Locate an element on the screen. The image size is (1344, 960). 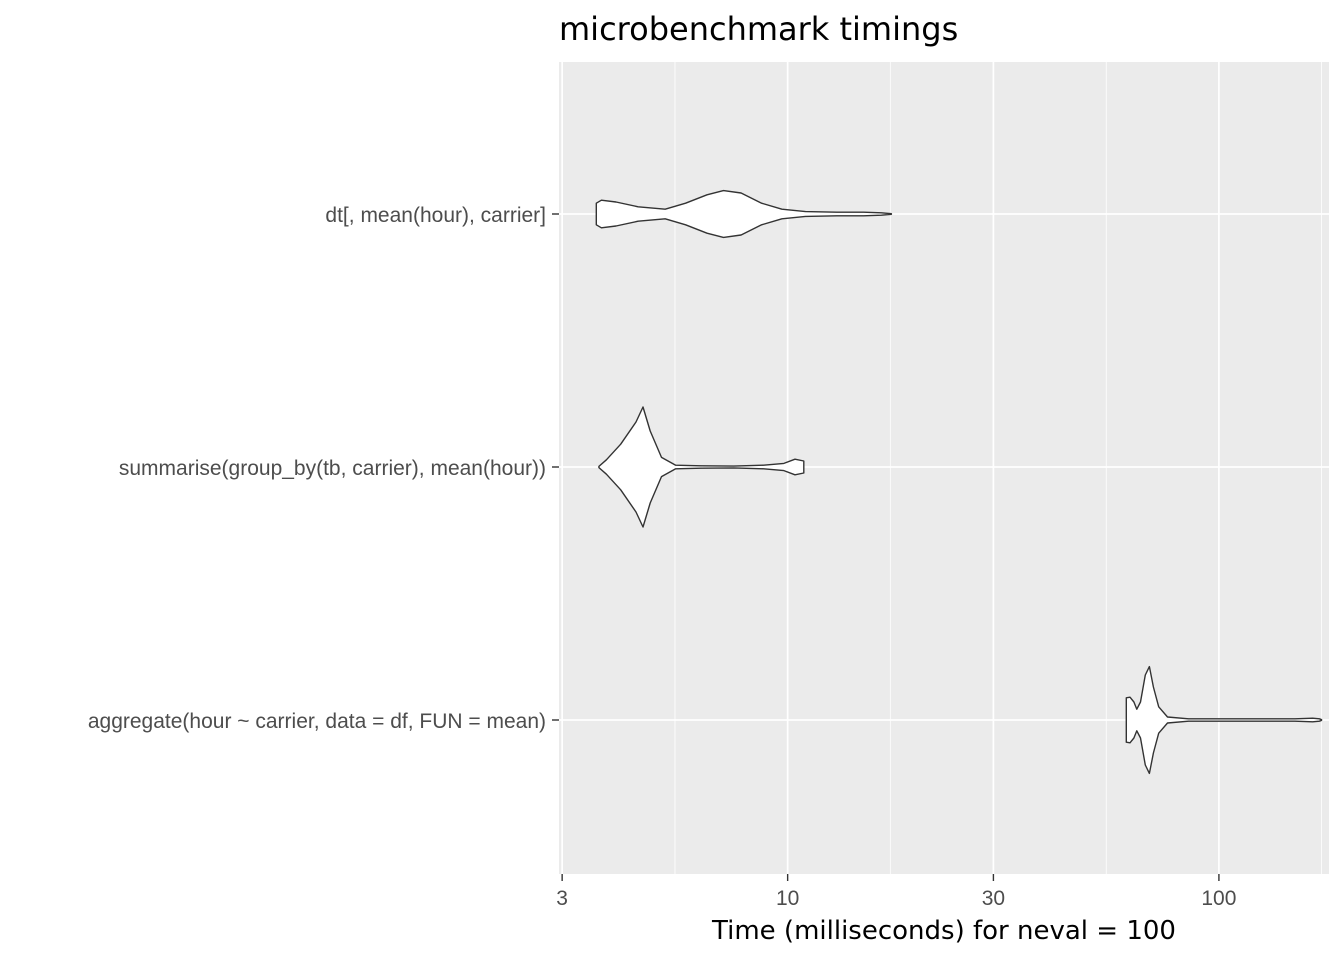
x-tick-label-2: 30 is located at coordinates (993, 898).